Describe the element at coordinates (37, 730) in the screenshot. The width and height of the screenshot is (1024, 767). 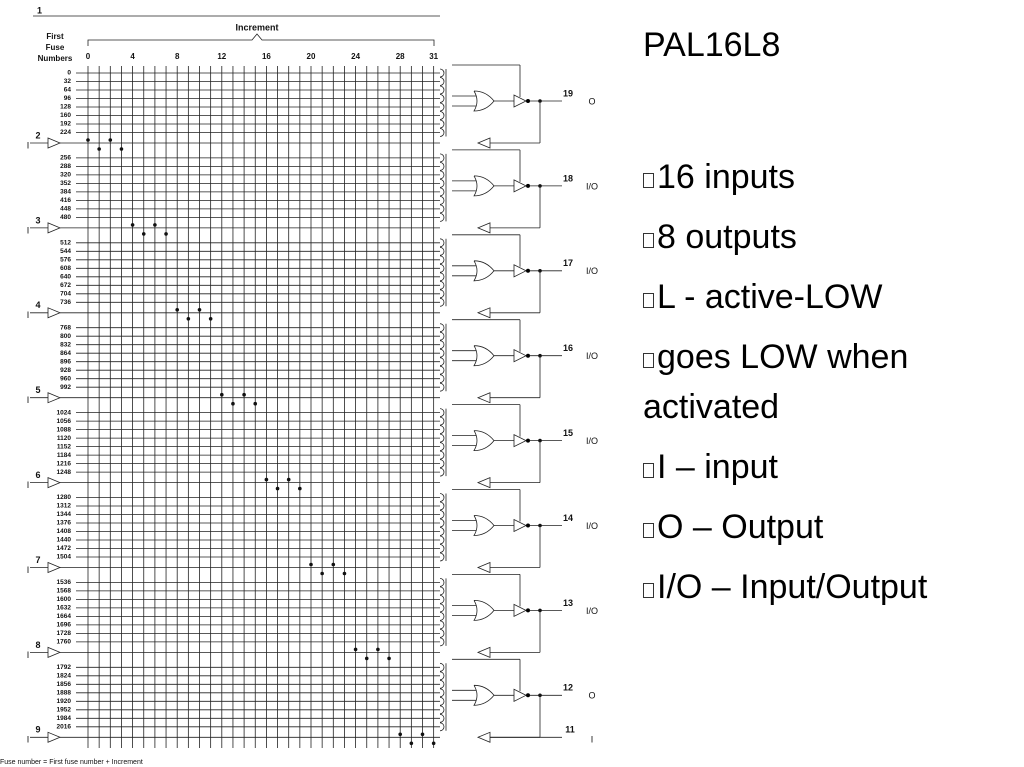
I see `input-pin: 9` at that location.